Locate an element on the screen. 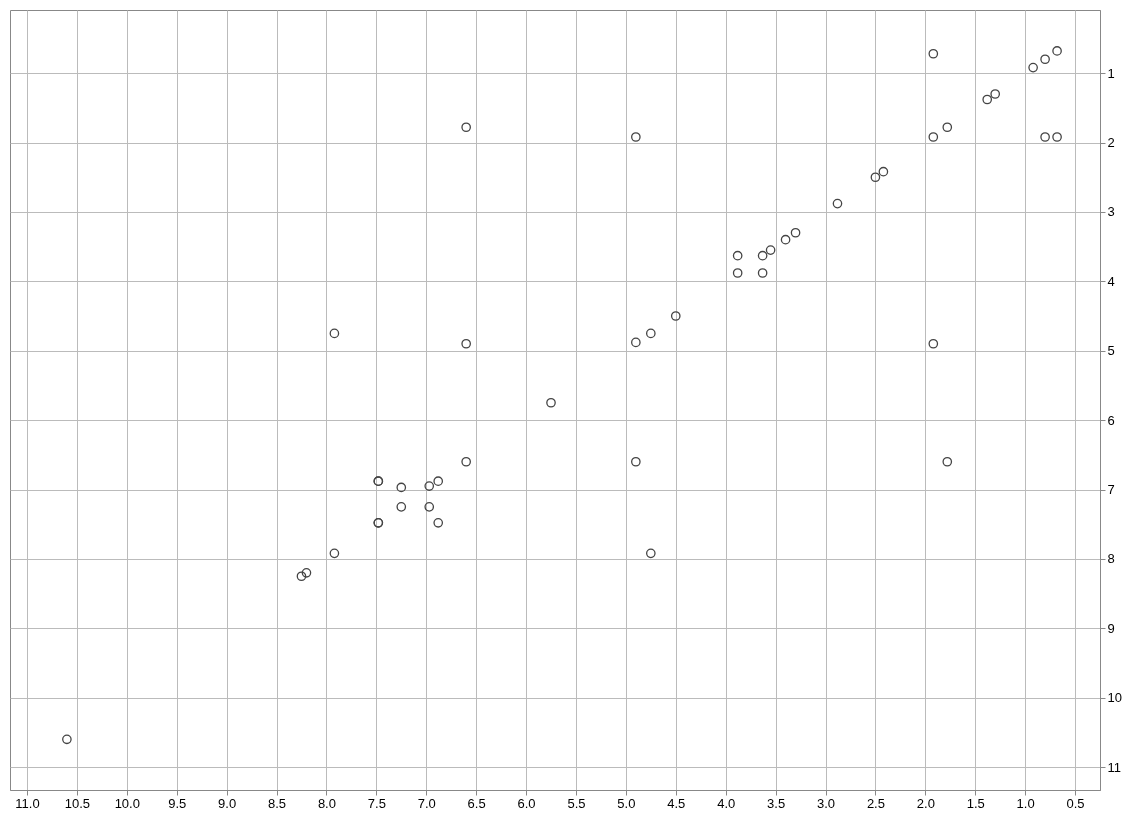 This screenshot has width=1132, height=829. y-tick-label: 8 is located at coordinates (1111, 559).